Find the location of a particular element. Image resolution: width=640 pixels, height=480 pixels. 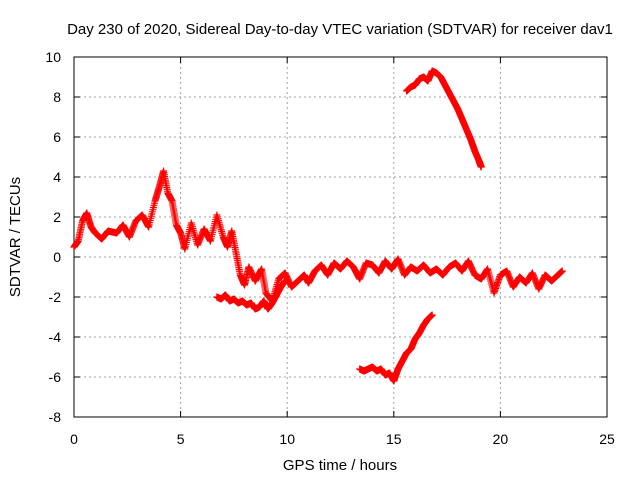

x-tick-label: 15 is located at coordinates (394, 439).